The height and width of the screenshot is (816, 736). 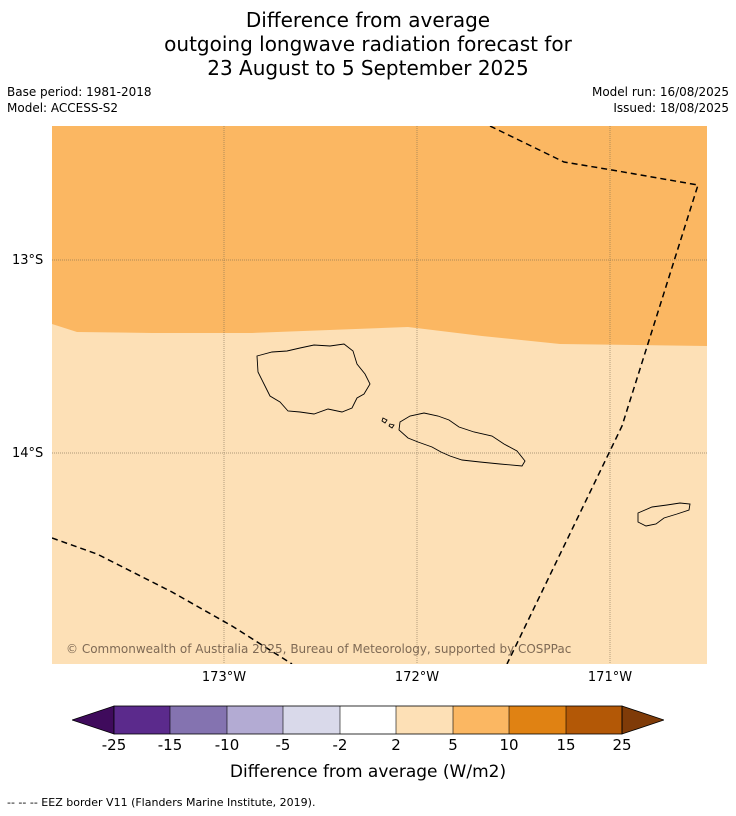 I want to click on colorbar-extend-high, so click(x=642, y=720).